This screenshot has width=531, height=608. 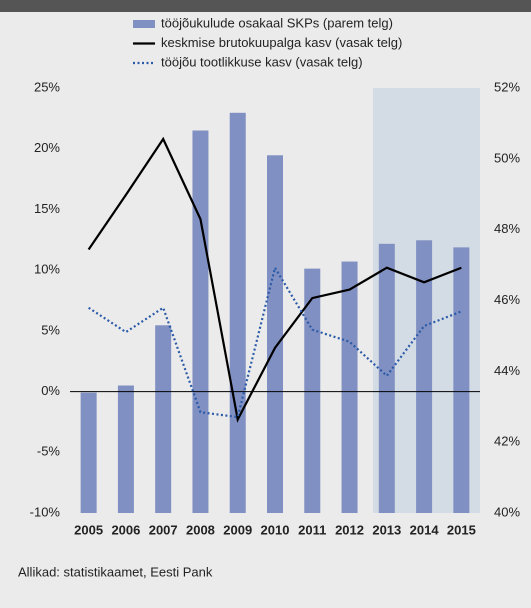 I want to click on x-tick-label: 2006, so click(x=125, y=529).